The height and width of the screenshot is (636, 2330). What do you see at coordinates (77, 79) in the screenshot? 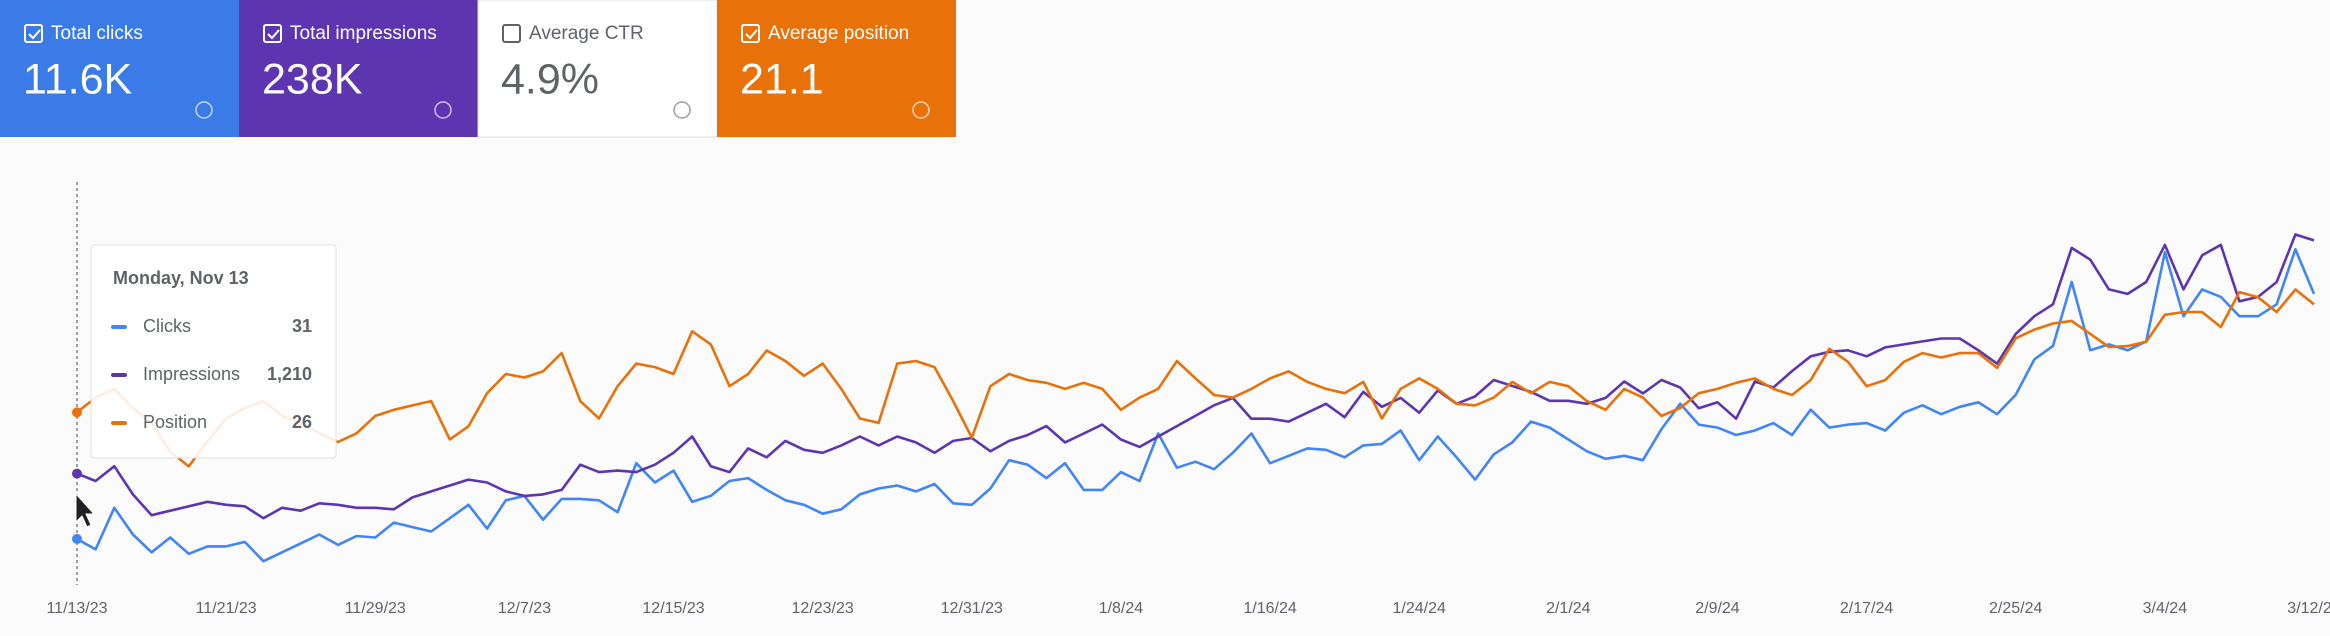
I see `card-value: 11.6K` at bounding box center [77, 79].